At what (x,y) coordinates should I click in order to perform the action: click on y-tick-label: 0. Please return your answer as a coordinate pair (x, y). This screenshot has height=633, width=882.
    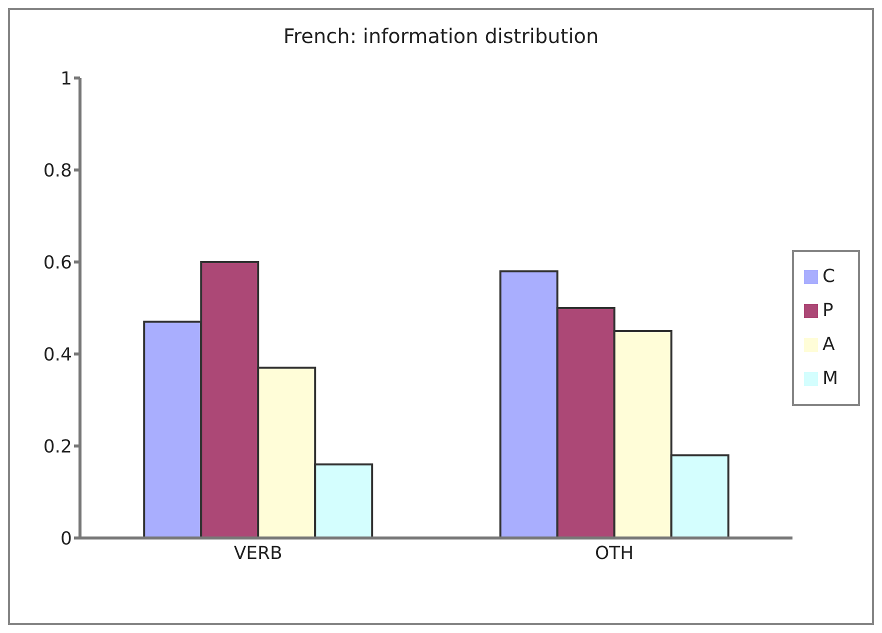
    Looking at the image, I should click on (66, 539).